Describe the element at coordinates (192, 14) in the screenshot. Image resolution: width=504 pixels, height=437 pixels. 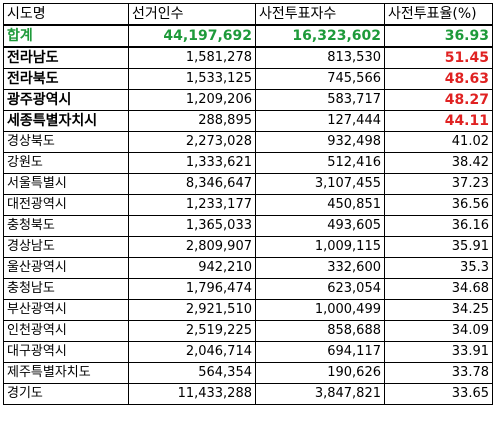
I see `header-voters: 선거인수` at that location.